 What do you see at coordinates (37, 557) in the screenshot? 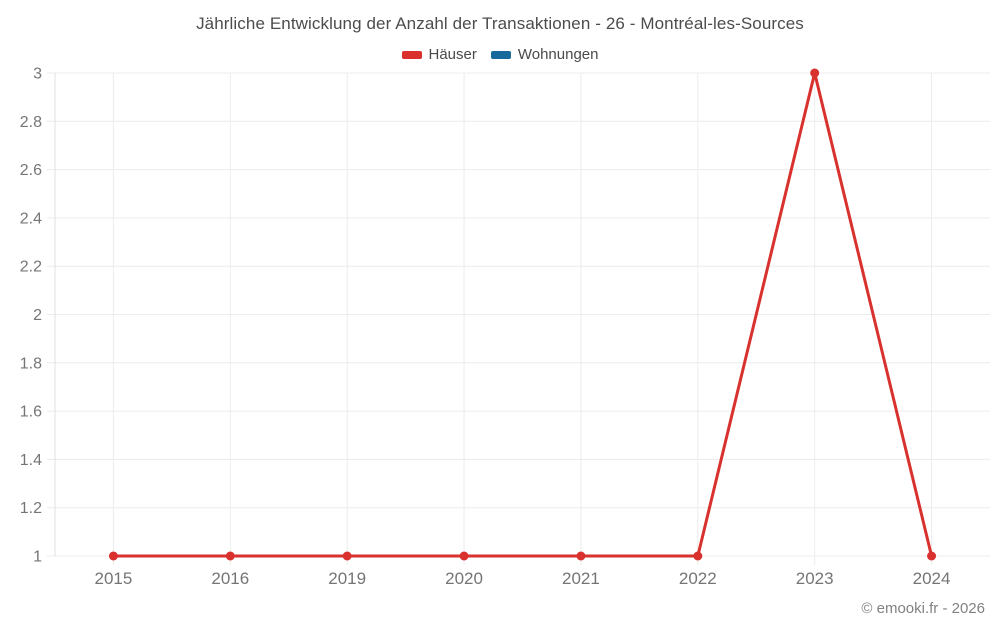
I see `y-tick-label: 1` at bounding box center [37, 557].